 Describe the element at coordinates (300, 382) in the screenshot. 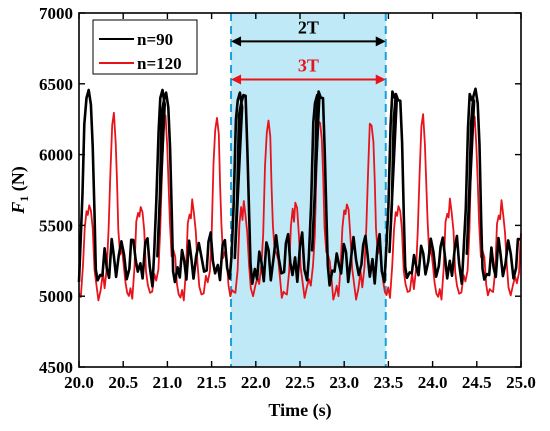

I see `x-tick-label: 22.5` at that location.